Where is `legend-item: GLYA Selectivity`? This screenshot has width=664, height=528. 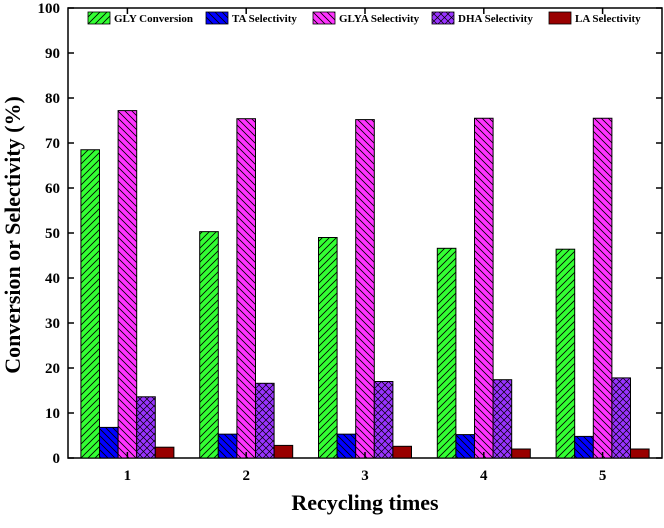 legend-item: GLYA Selectivity is located at coordinates (366, 18).